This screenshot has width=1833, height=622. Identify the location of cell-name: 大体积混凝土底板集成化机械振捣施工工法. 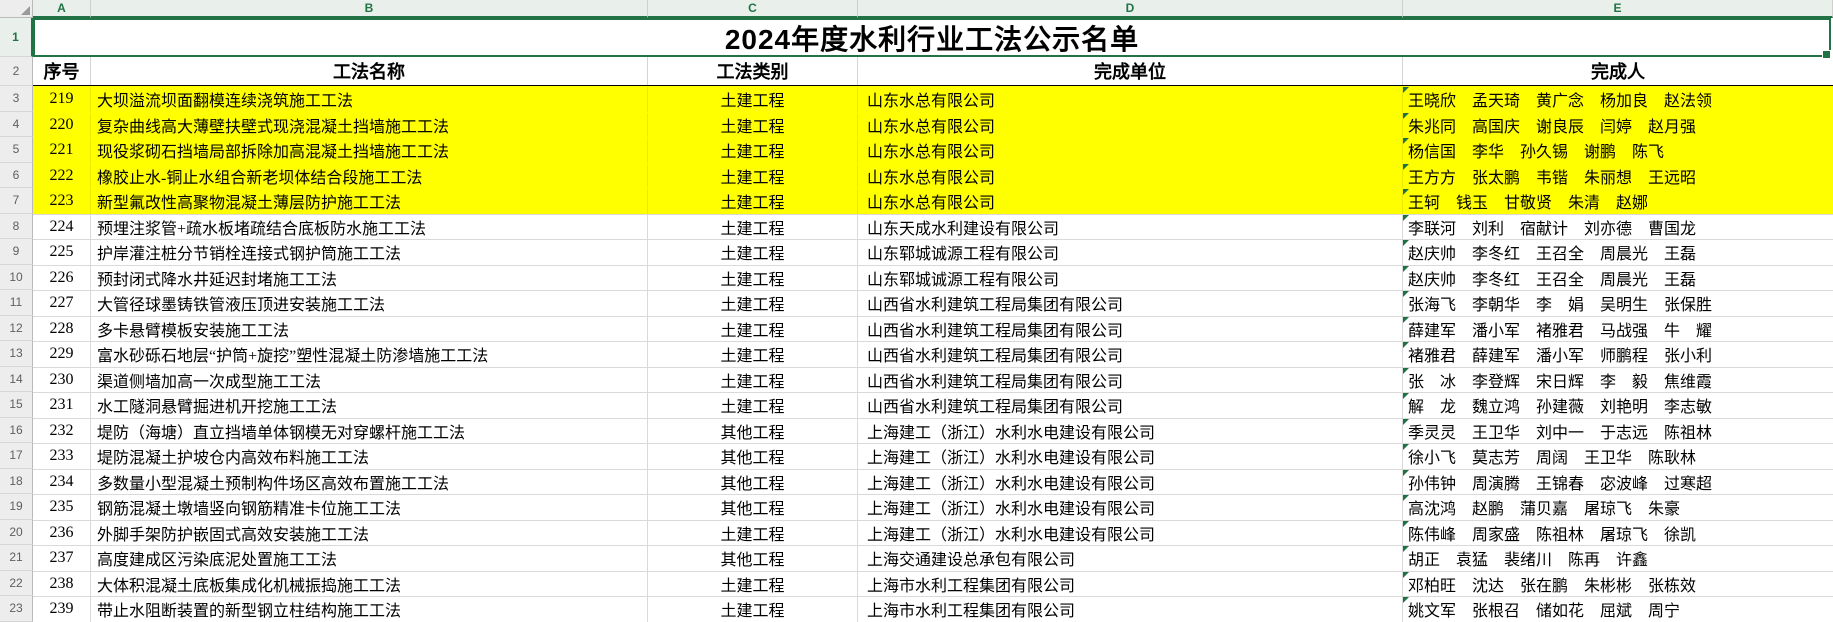
(369, 583).